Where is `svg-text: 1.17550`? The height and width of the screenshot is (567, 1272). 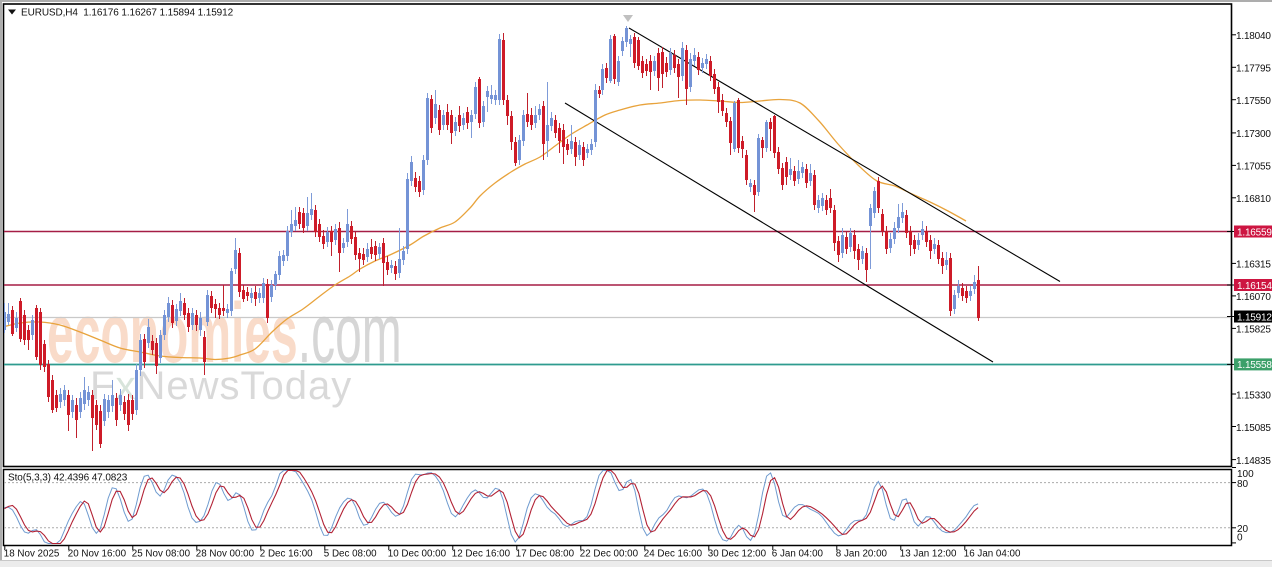 svg-text: 1.17550 is located at coordinates (1253, 101).